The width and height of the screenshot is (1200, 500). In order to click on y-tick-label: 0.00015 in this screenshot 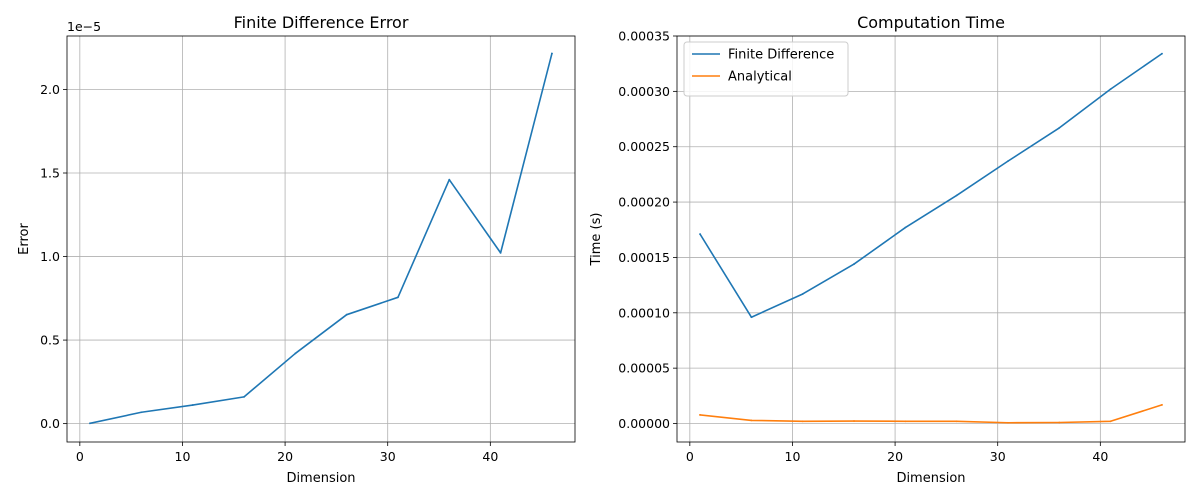, I will do `click(644, 257)`.